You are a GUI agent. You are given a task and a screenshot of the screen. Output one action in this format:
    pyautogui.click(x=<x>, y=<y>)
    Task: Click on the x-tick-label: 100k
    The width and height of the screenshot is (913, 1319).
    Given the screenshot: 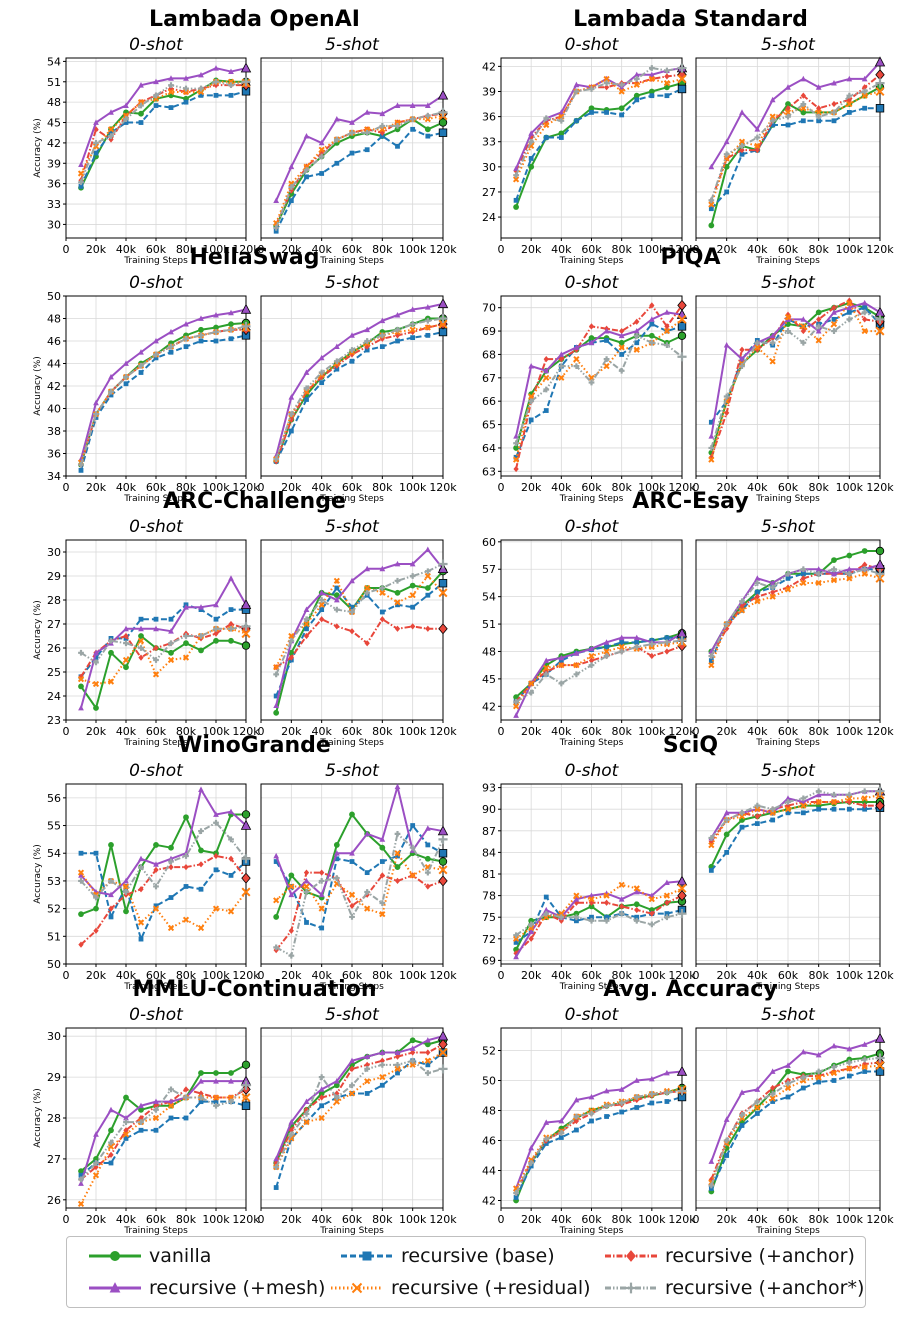 What is the action you would take?
    pyautogui.click(x=850, y=975)
    